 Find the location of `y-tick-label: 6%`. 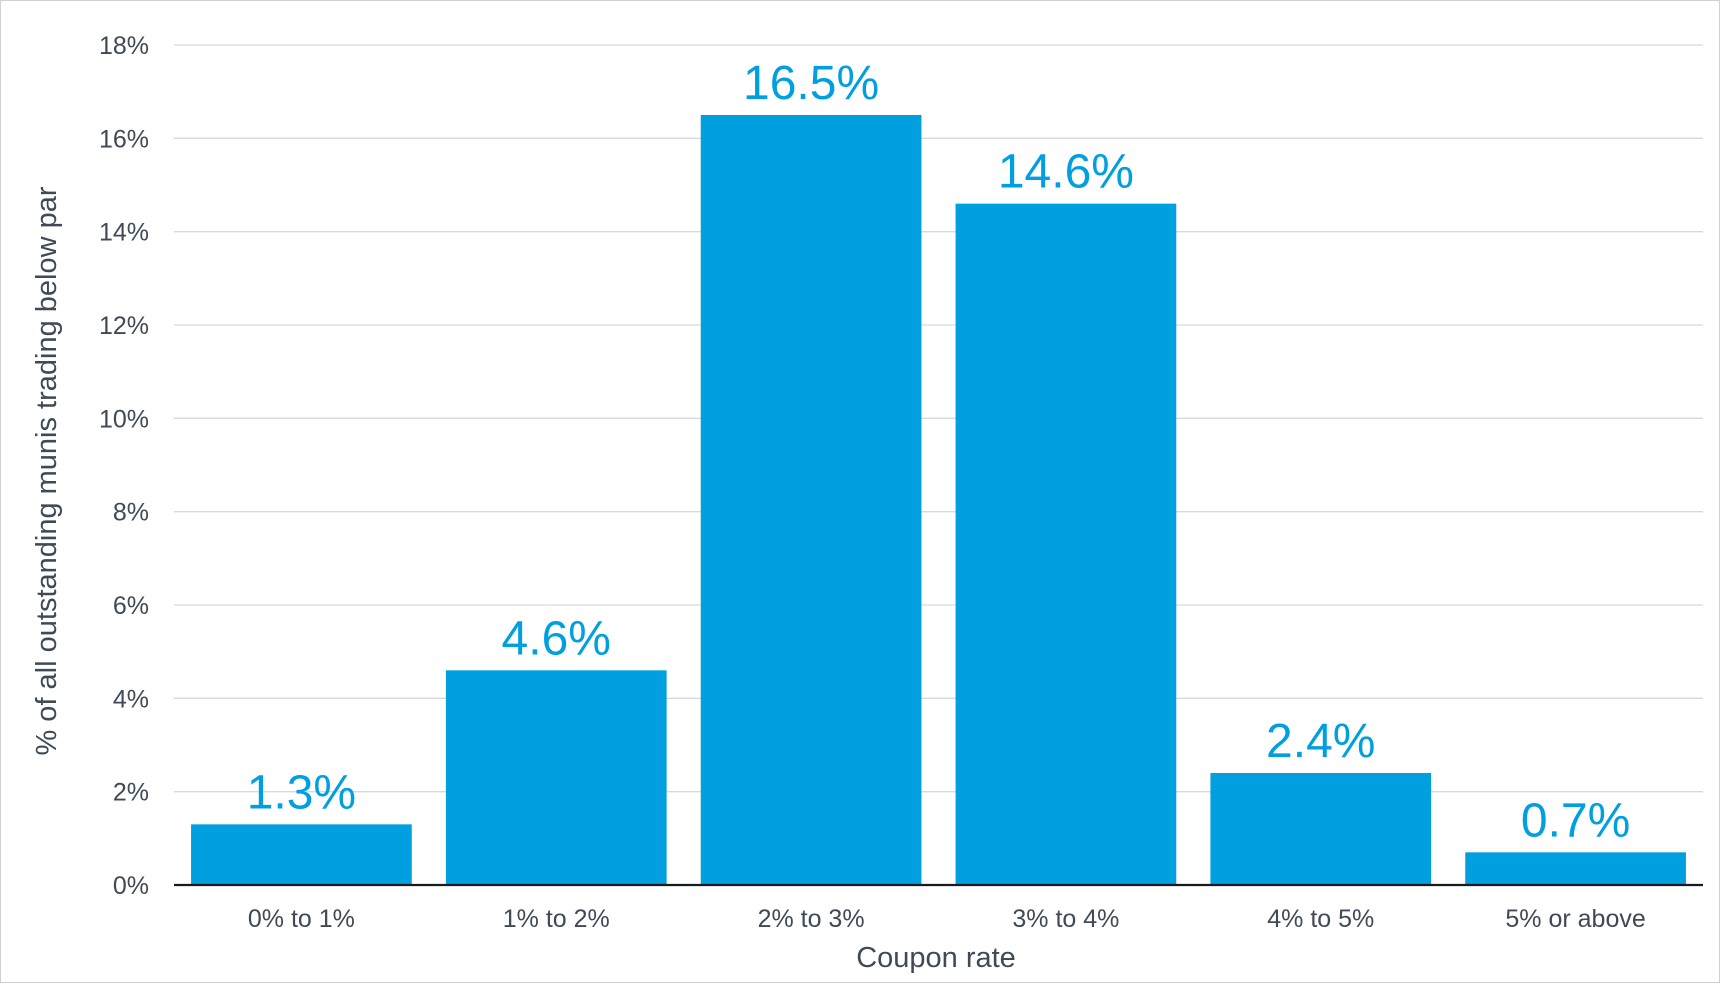

y-tick-label: 6% is located at coordinates (131, 606).